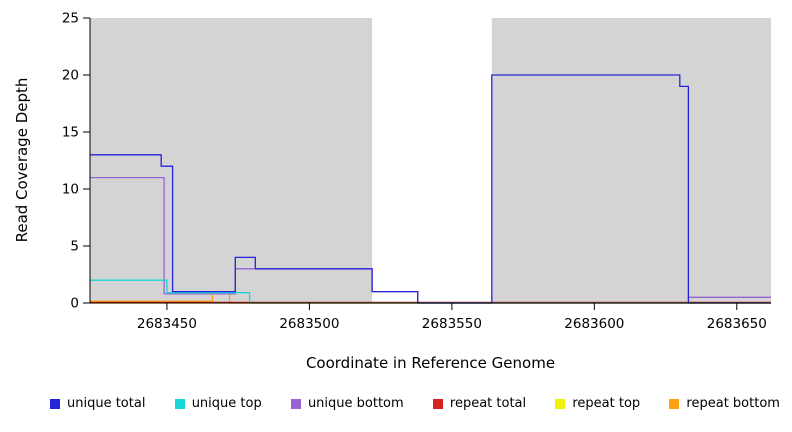 The width and height of the screenshot is (792, 432). What do you see at coordinates (226, 403) in the screenshot?
I see `legend-label-unique-top: unique top` at bounding box center [226, 403].